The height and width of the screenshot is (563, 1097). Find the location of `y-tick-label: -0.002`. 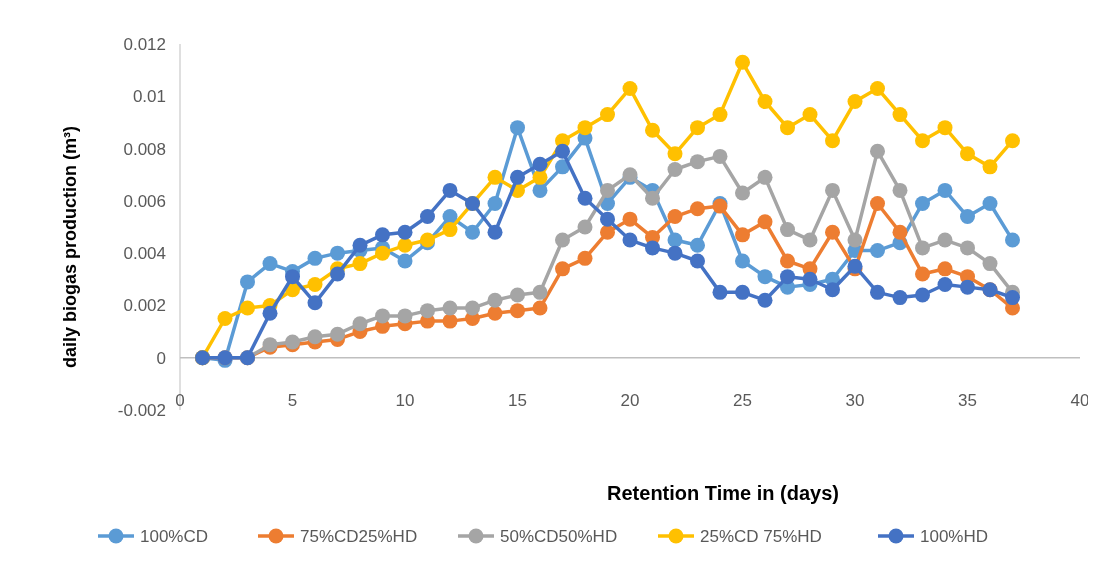

y-tick-label: -0.002 is located at coordinates (141, 410).